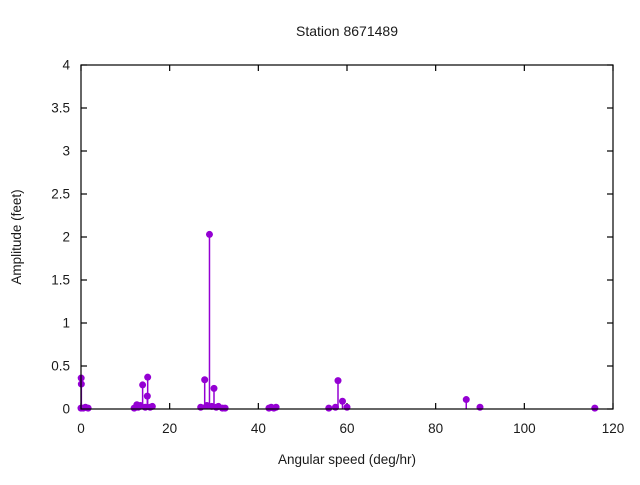  Describe the element at coordinates (60, 280) in the screenshot. I see `y-tick-label: 1.5` at that location.